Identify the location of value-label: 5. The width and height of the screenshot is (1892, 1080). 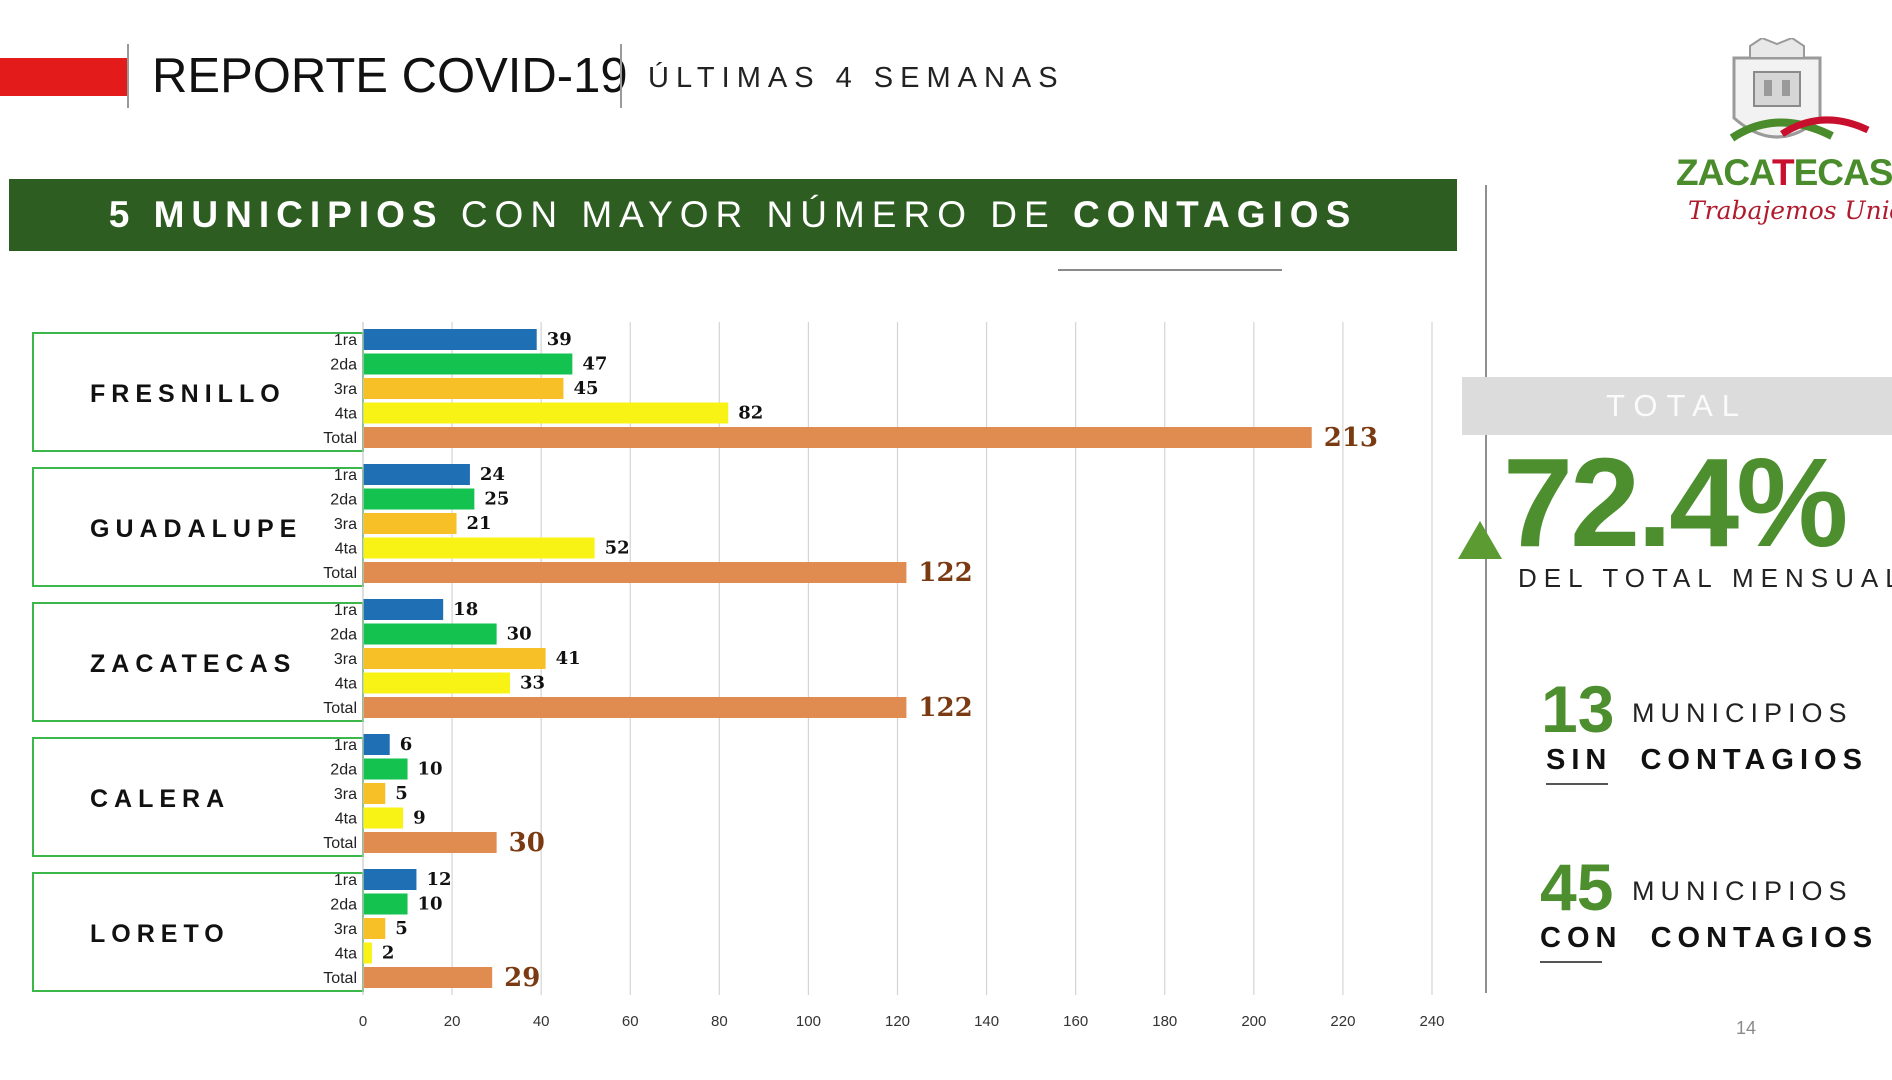
(401, 793).